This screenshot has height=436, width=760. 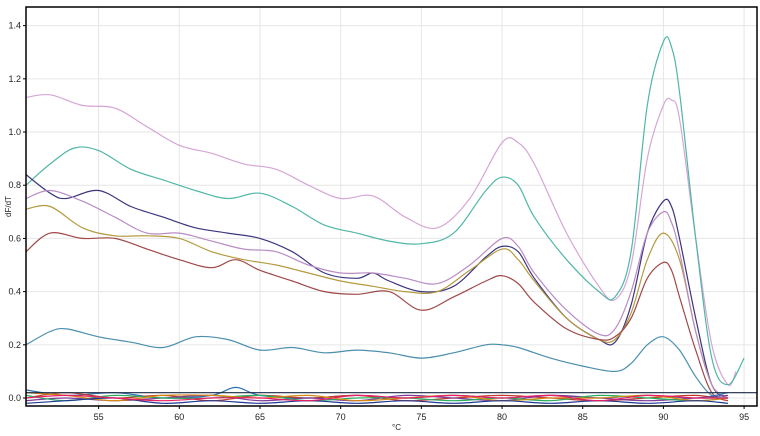 I want to click on x-tick-label: 95, so click(x=744, y=417).